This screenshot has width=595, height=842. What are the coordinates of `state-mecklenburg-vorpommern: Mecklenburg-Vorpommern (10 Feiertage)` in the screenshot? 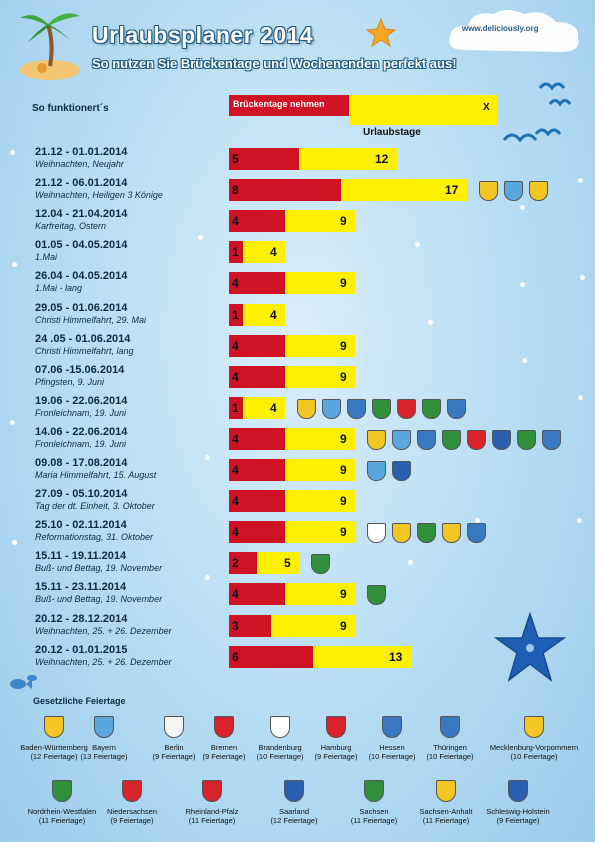 It's located at (534, 738).